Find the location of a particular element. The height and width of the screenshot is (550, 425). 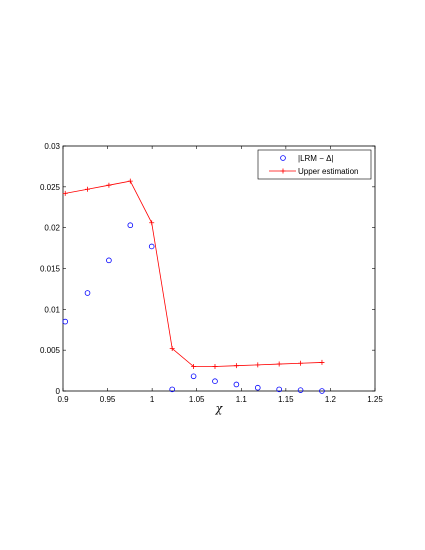

y-tick-label: 0.015 is located at coordinates (50, 269).